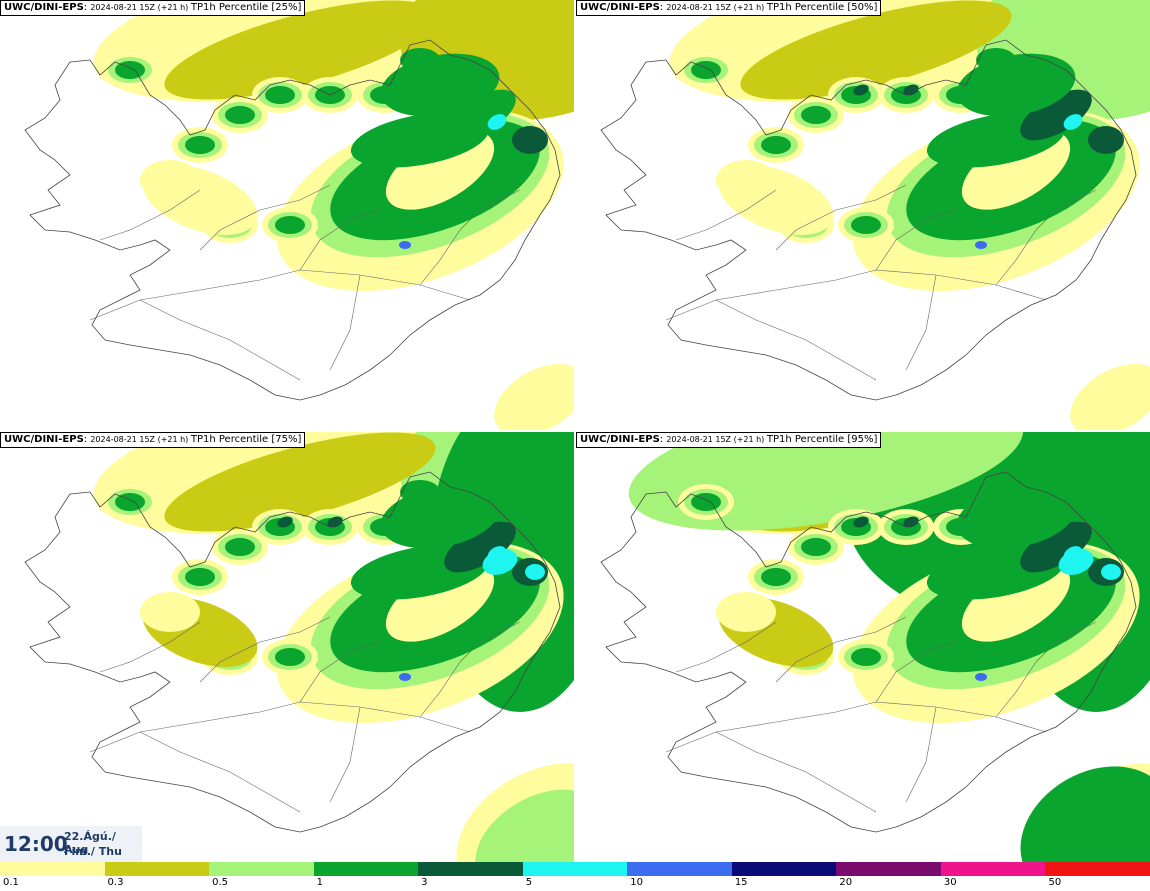  What do you see at coordinates (90, 843) in the screenshot?
I see `valid-date-line1: 22.Ágú./ Aug` at bounding box center [90, 843].